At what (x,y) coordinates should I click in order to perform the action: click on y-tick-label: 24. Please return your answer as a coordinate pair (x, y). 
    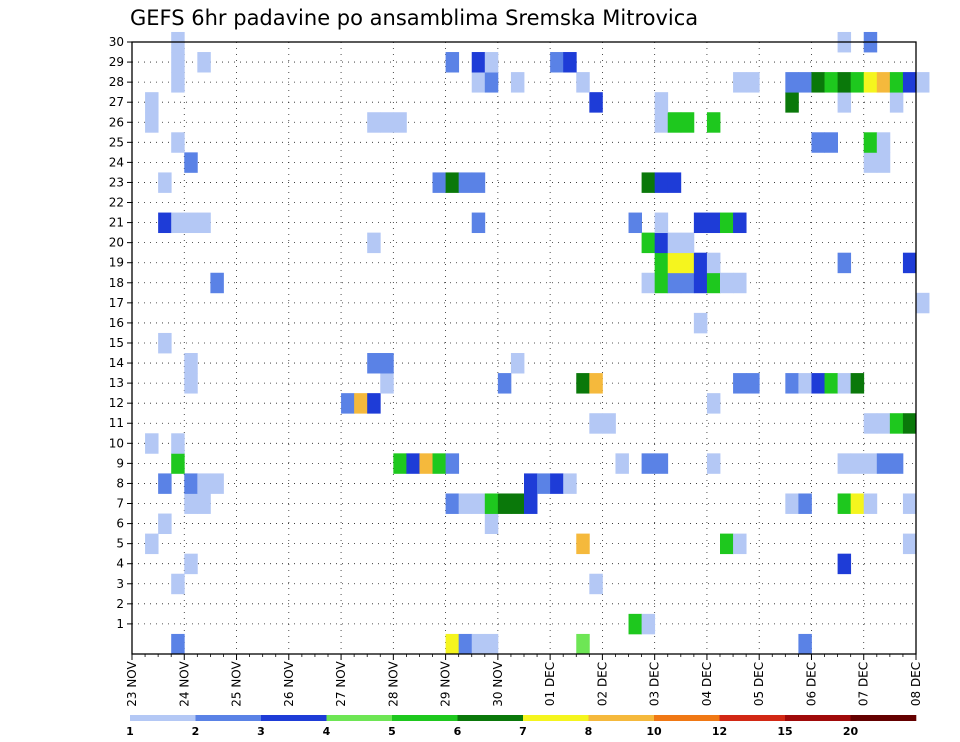
    Looking at the image, I should click on (116, 162).